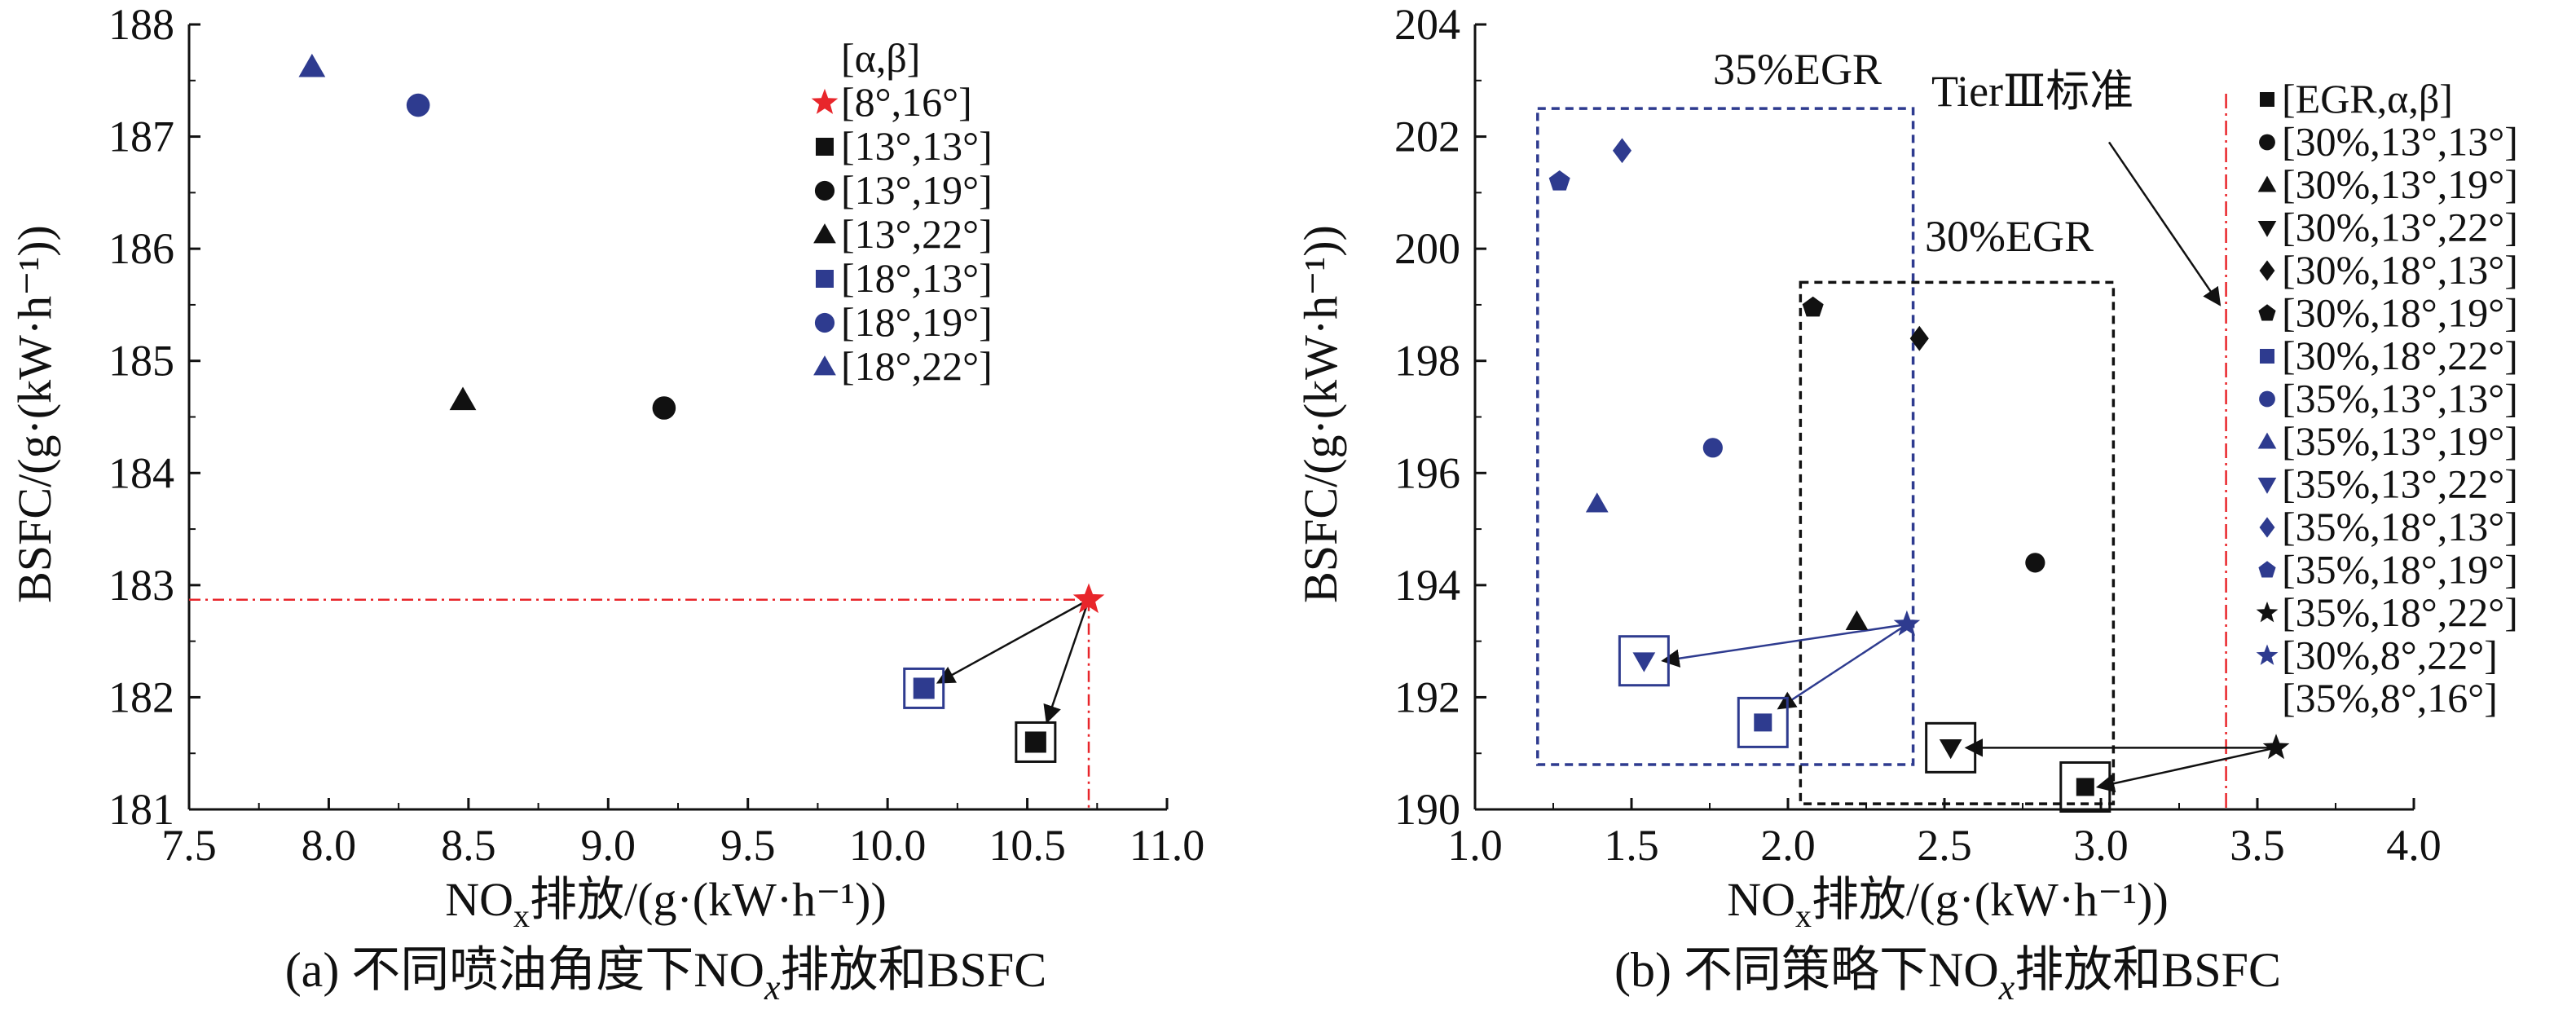 This screenshot has height=1014, width=2576. Describe the element at coordinates (2400, 142) in the screenshot. I see `chart-b-legend-label: [30%,13°,13°]` at that location.